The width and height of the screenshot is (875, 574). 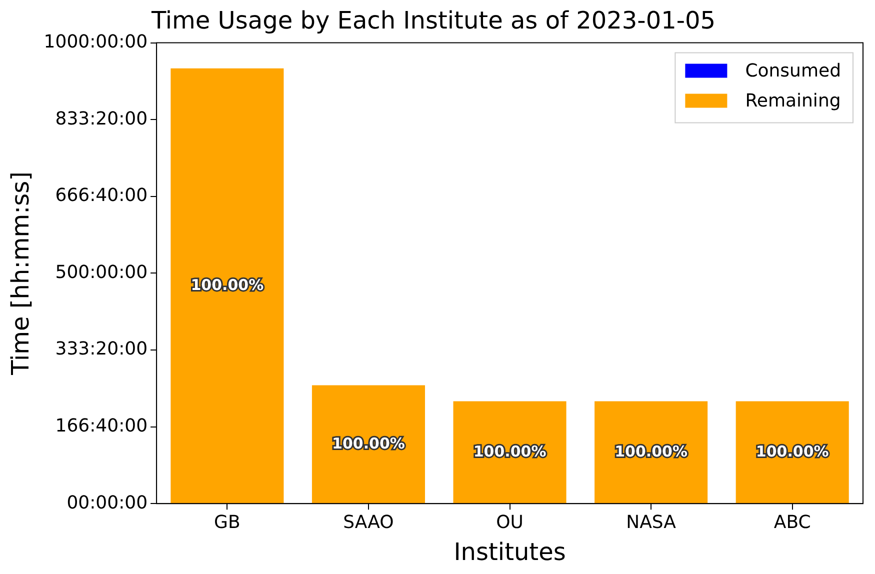 I want to click on chart-title: Time Usage by Each Institute as of 2023-01-05, so click(x=433, y=20).